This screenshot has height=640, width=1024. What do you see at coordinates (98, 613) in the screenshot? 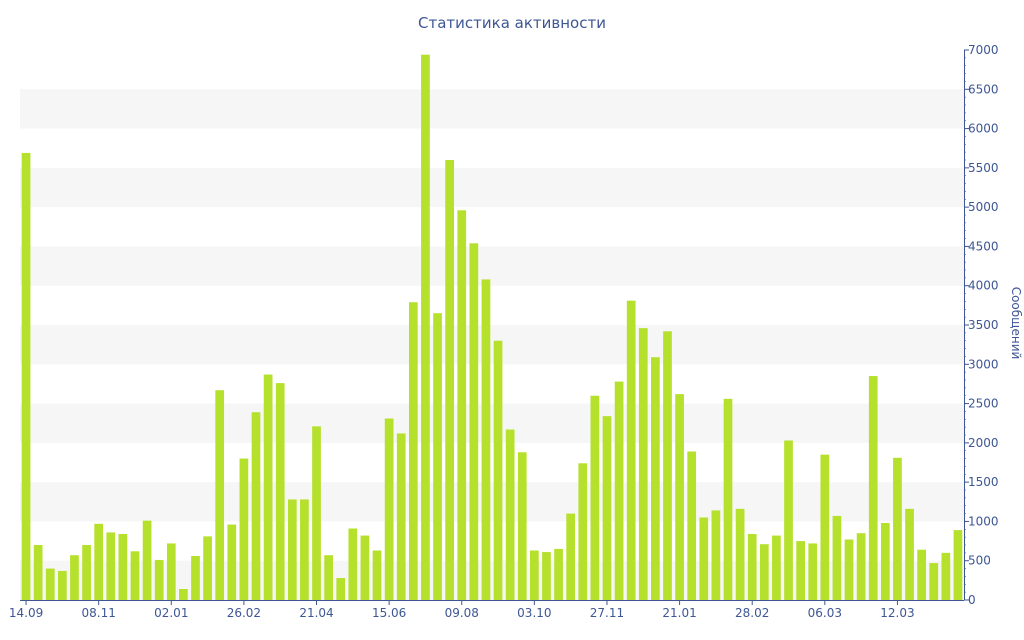
I see `x-tick-label: 08.11` at bounding box center [98, 613].